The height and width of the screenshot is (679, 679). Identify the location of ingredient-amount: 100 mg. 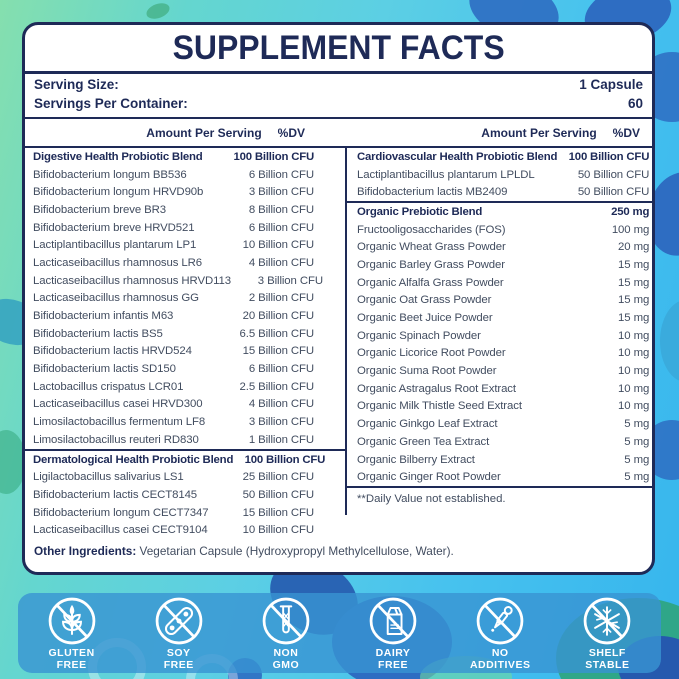
(630, 229).